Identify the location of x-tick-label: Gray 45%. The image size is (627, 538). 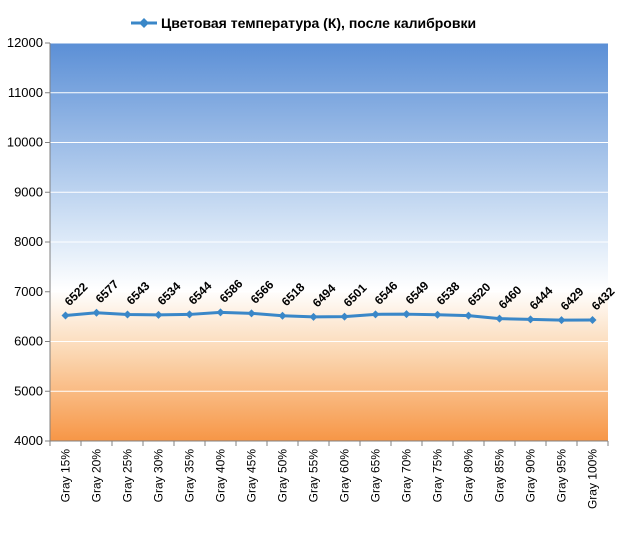
(252, 476).